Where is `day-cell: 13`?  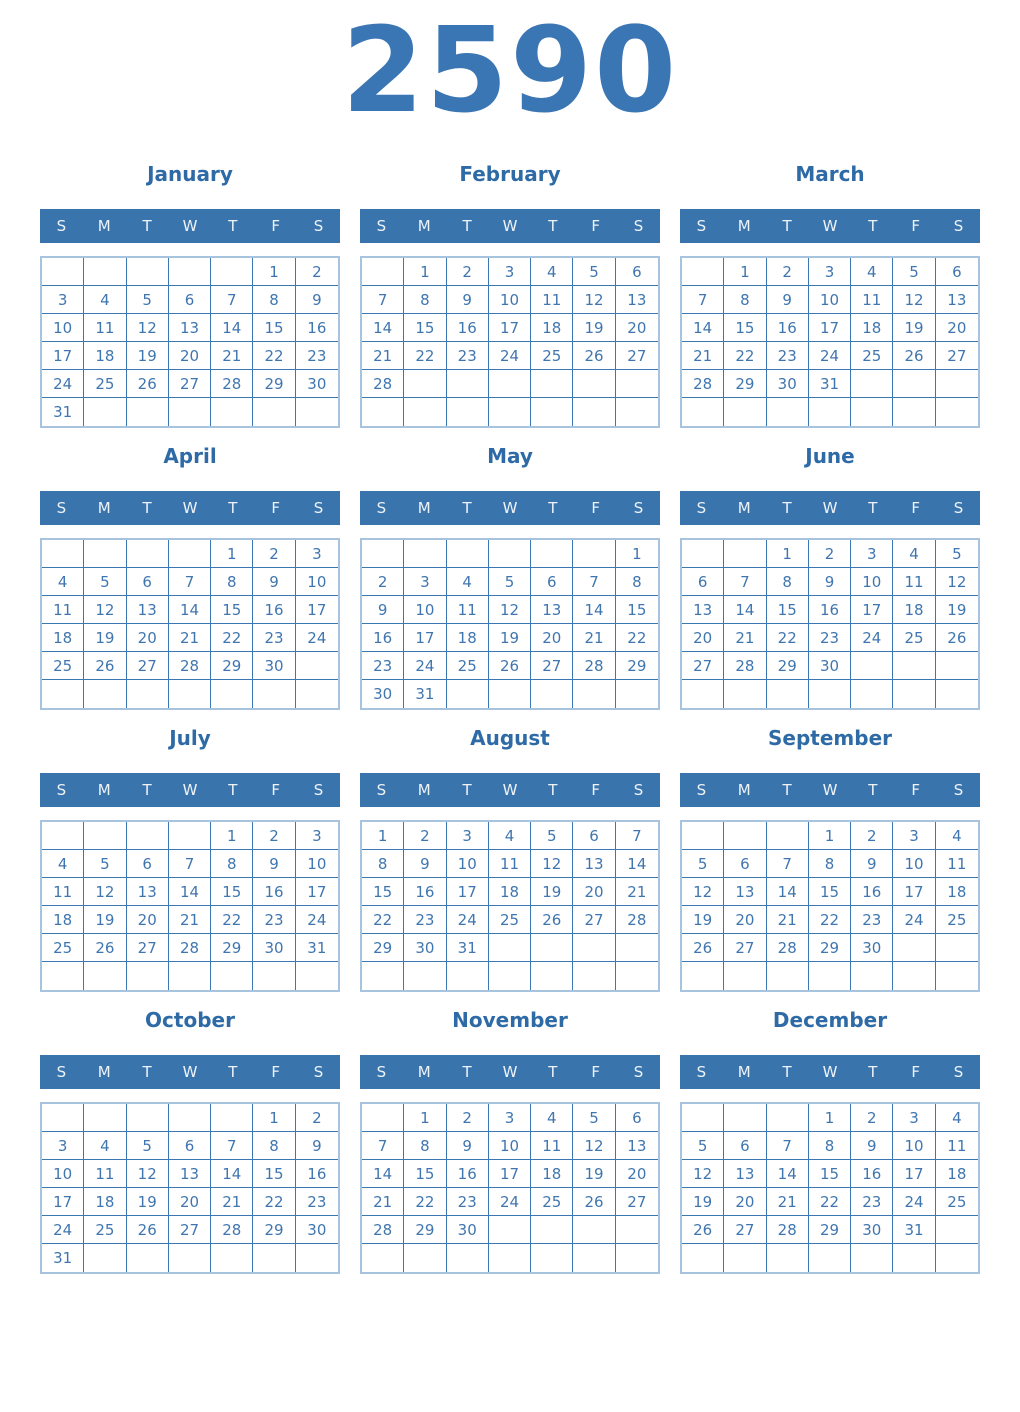
day-cell: 13 is located at coordinates (703, 610).